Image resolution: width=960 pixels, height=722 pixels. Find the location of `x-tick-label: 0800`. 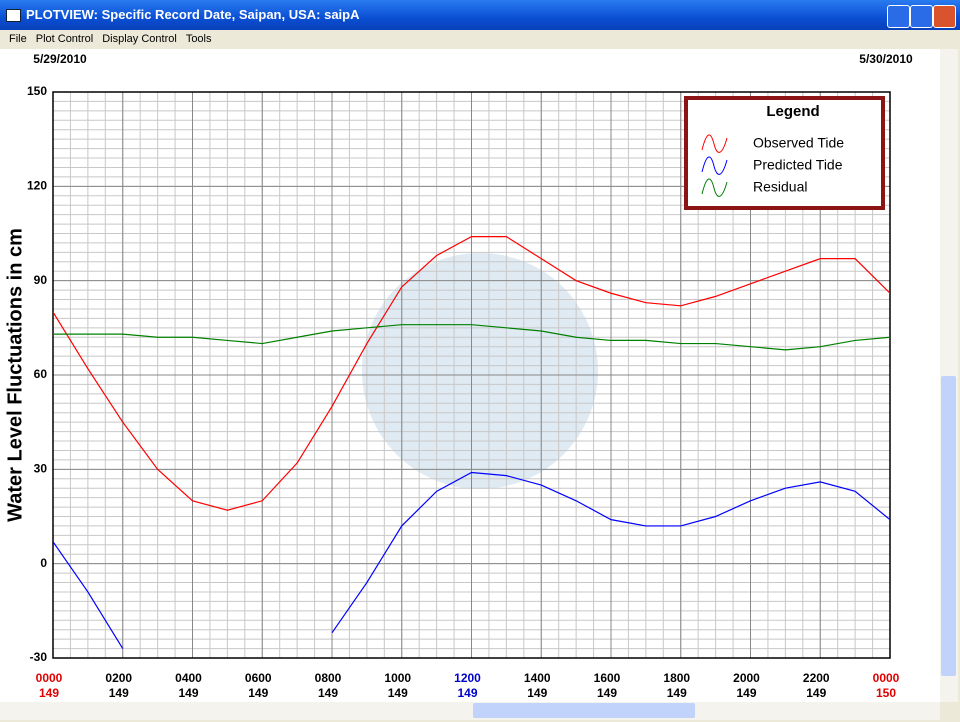

x-tick-label: 0800 is located at coordinates (328, 678).